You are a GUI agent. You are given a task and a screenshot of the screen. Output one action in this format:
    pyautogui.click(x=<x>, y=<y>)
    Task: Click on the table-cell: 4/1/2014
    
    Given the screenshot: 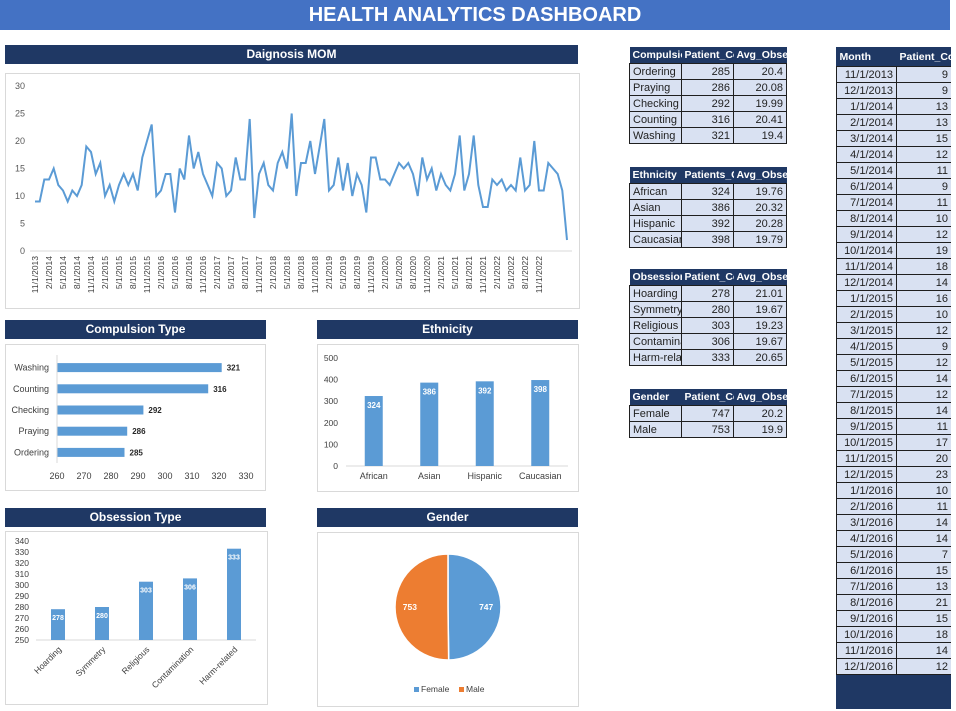 What is the action you would take?
    pyautogui.click(x=866, y=154)
    